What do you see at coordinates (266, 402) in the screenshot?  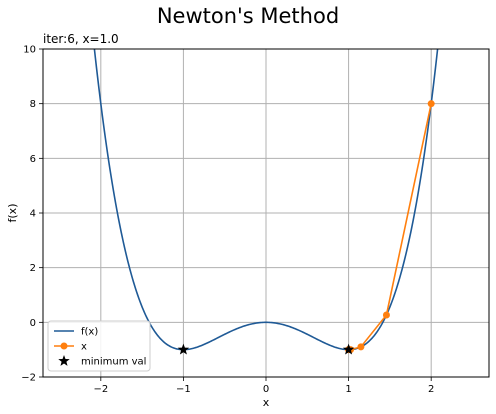 I see `x-axis-label: x` at bounding box center [266, 402].